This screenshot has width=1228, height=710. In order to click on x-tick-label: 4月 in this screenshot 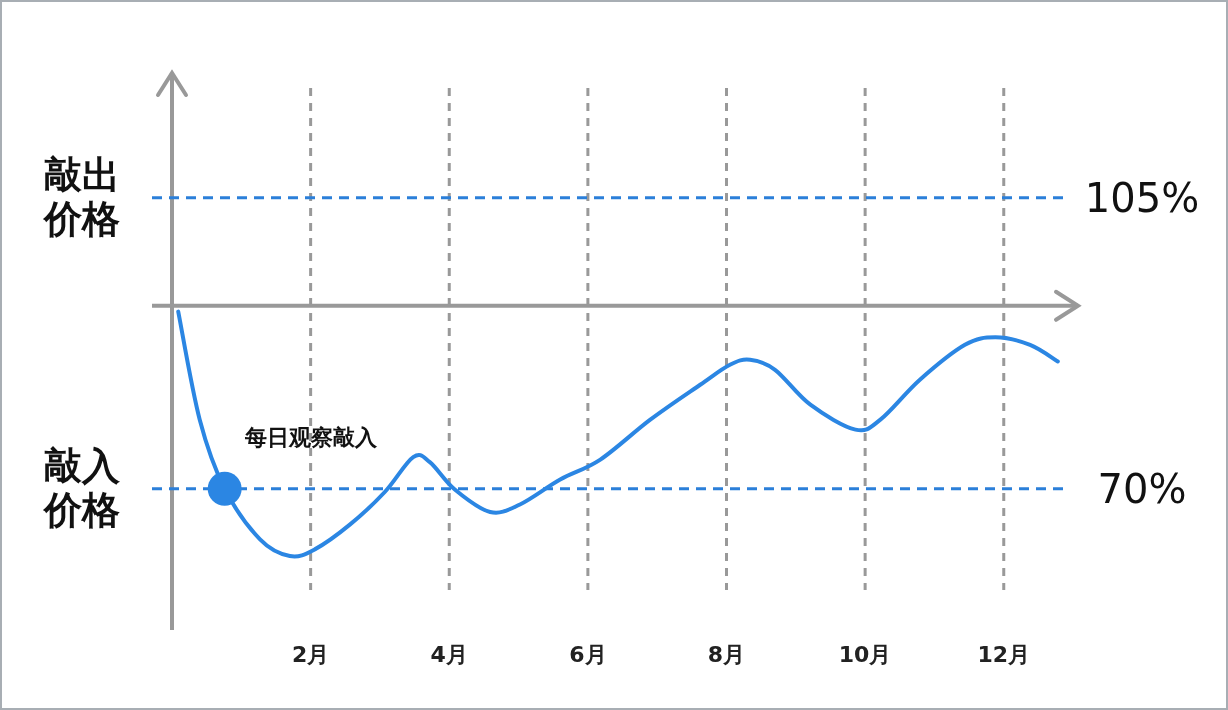, I will do `click(449, 654)`.